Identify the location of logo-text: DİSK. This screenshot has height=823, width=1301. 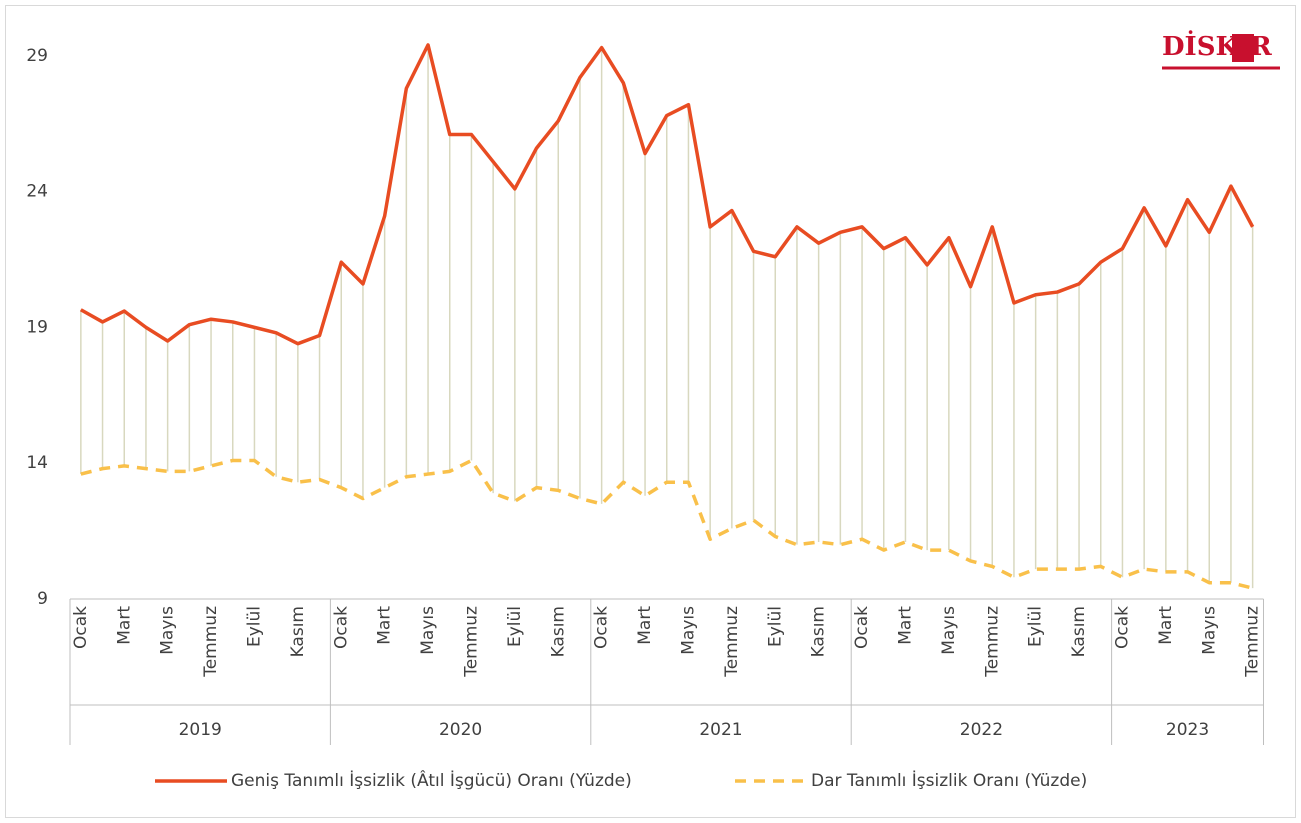
(1200, 46).